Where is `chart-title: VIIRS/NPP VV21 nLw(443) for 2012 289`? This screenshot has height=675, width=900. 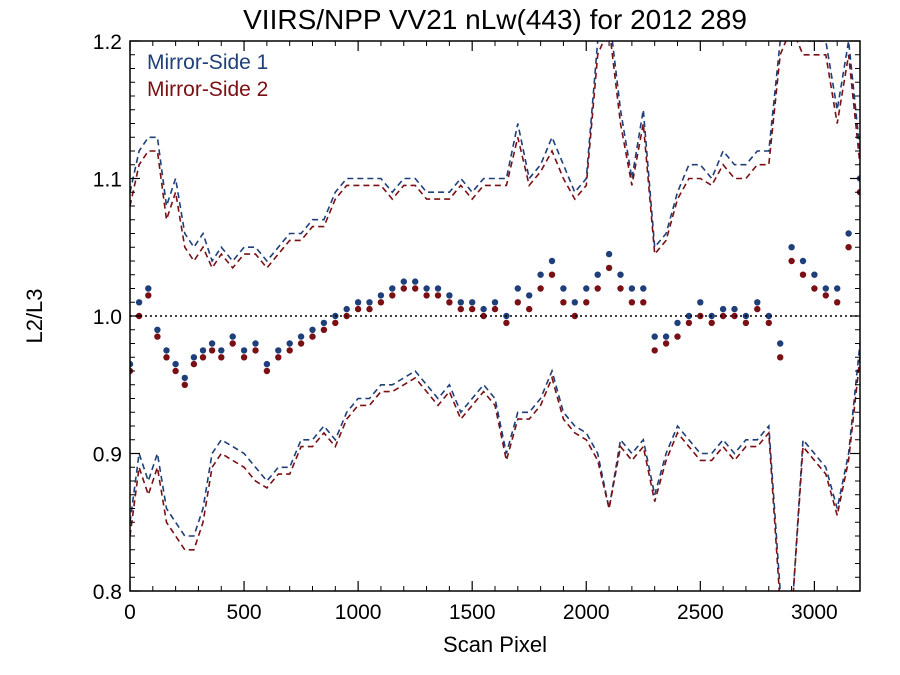
chart-title: VIIRS/NPP VV21 nLw(443) for 2012 289 is located at coordinates (495, 19).